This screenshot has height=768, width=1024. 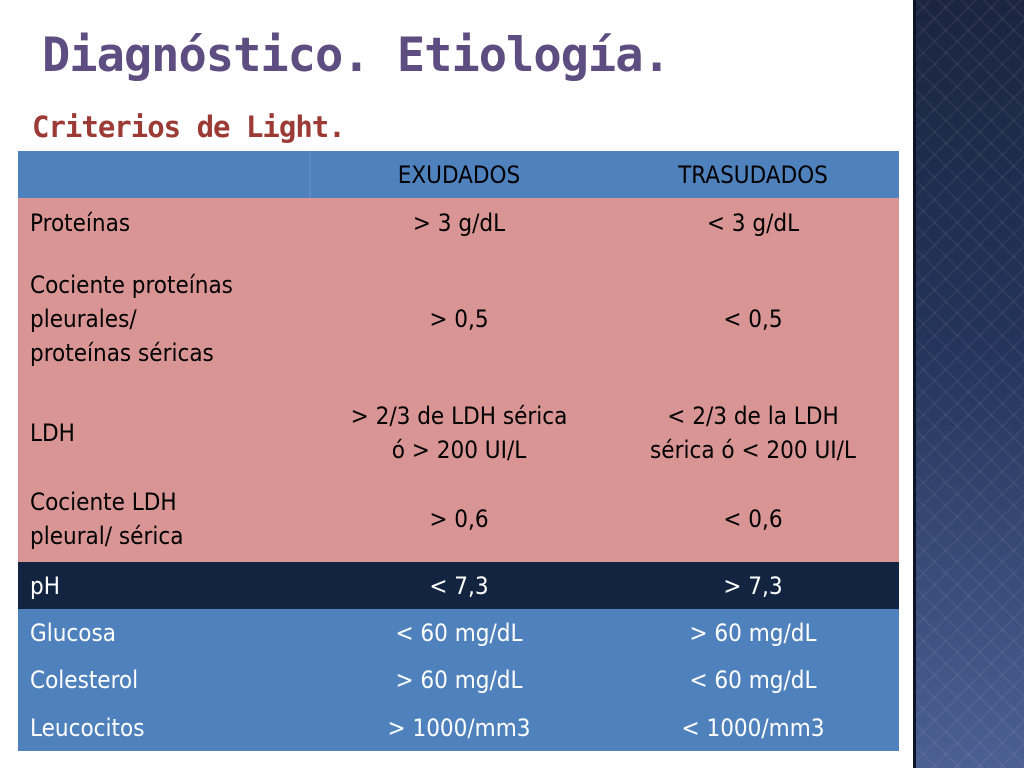 I want to click on slide-subtitle: Criterios de Light., so click(x=189, y=127).